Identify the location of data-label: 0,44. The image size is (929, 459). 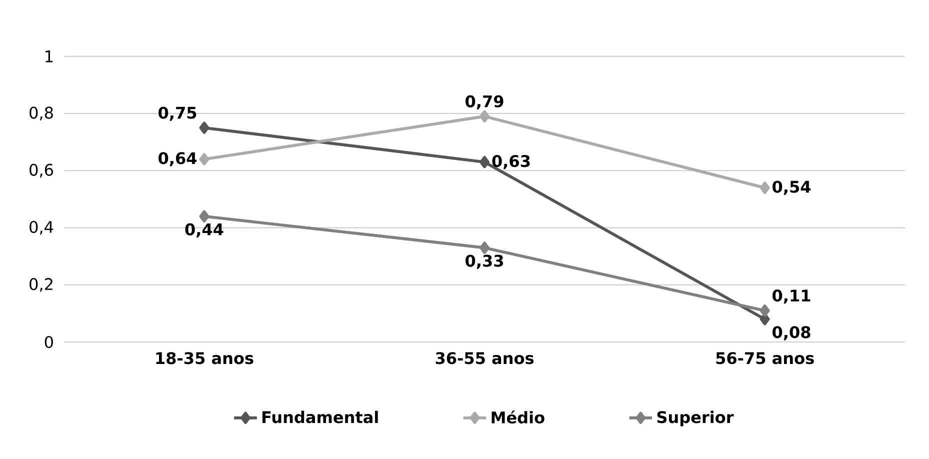
(204, 230).